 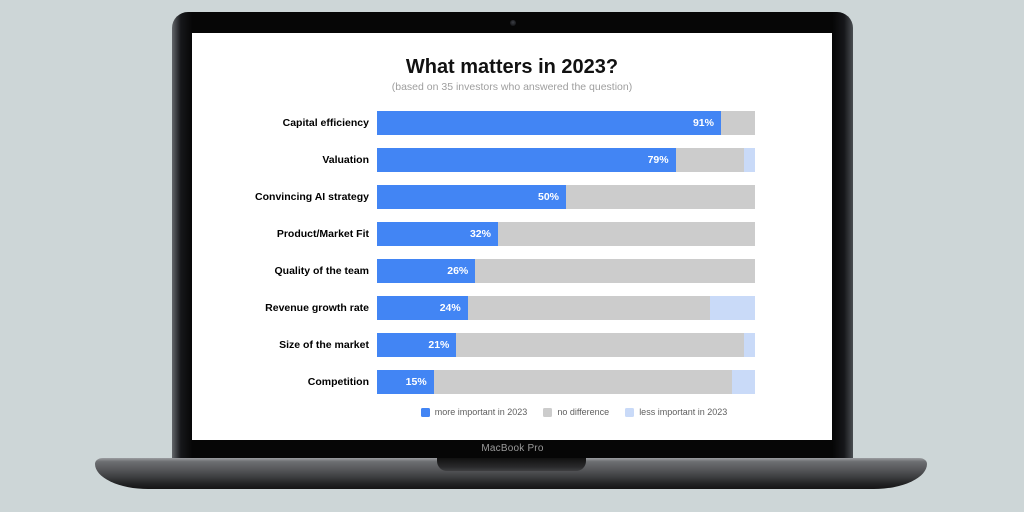 What do you see at coordinates (549, 123) in the screenshot?
I see `bar-segment-more: 91%` at bounding box center [549, 123].